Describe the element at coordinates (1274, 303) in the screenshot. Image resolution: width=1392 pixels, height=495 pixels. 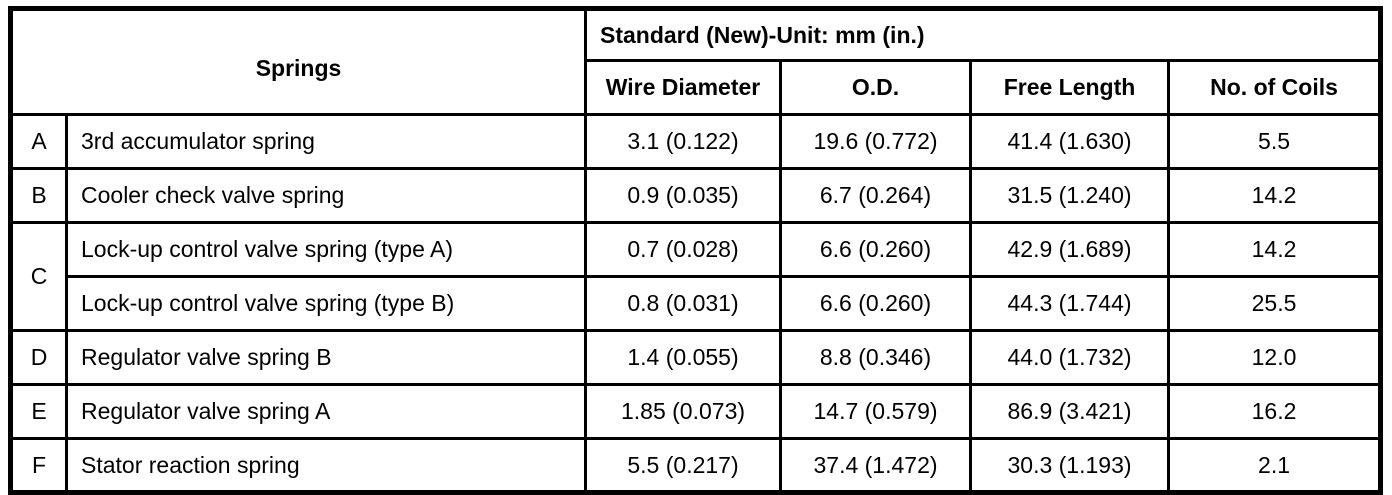
I see `coils-value: 25.5` at that location.